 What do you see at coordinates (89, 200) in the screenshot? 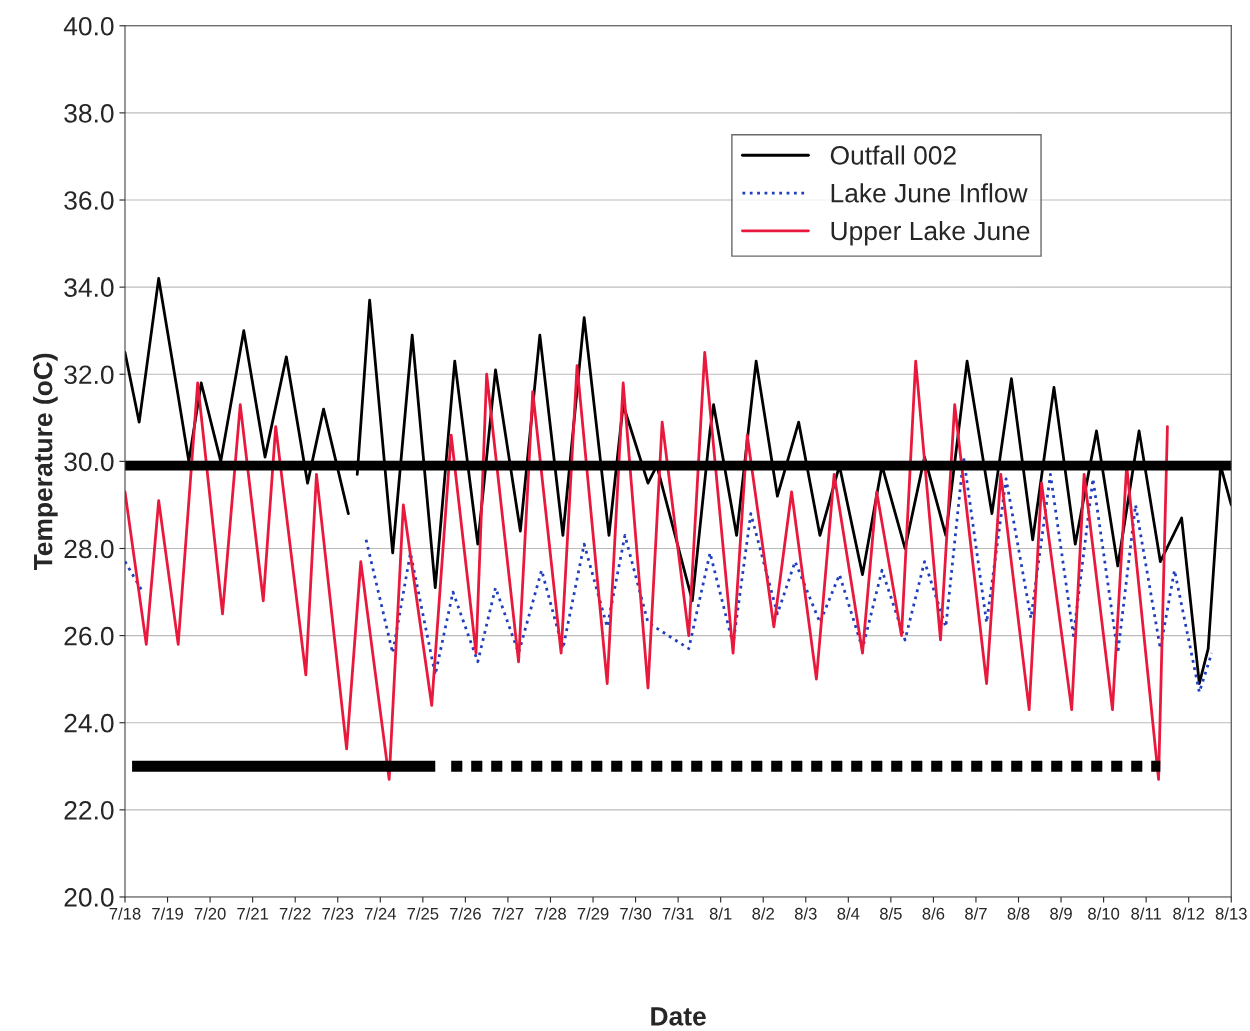
I see `y-tick-label: 36.0` at bounding box center [89, 200].